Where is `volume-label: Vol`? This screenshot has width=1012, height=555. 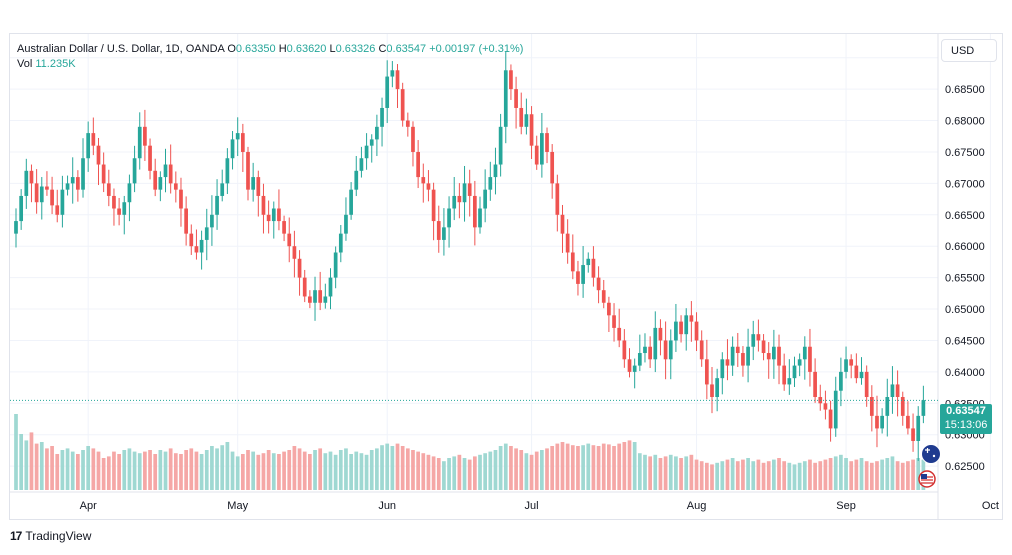 volume-label: Vol is located at coordinates (25, 64).